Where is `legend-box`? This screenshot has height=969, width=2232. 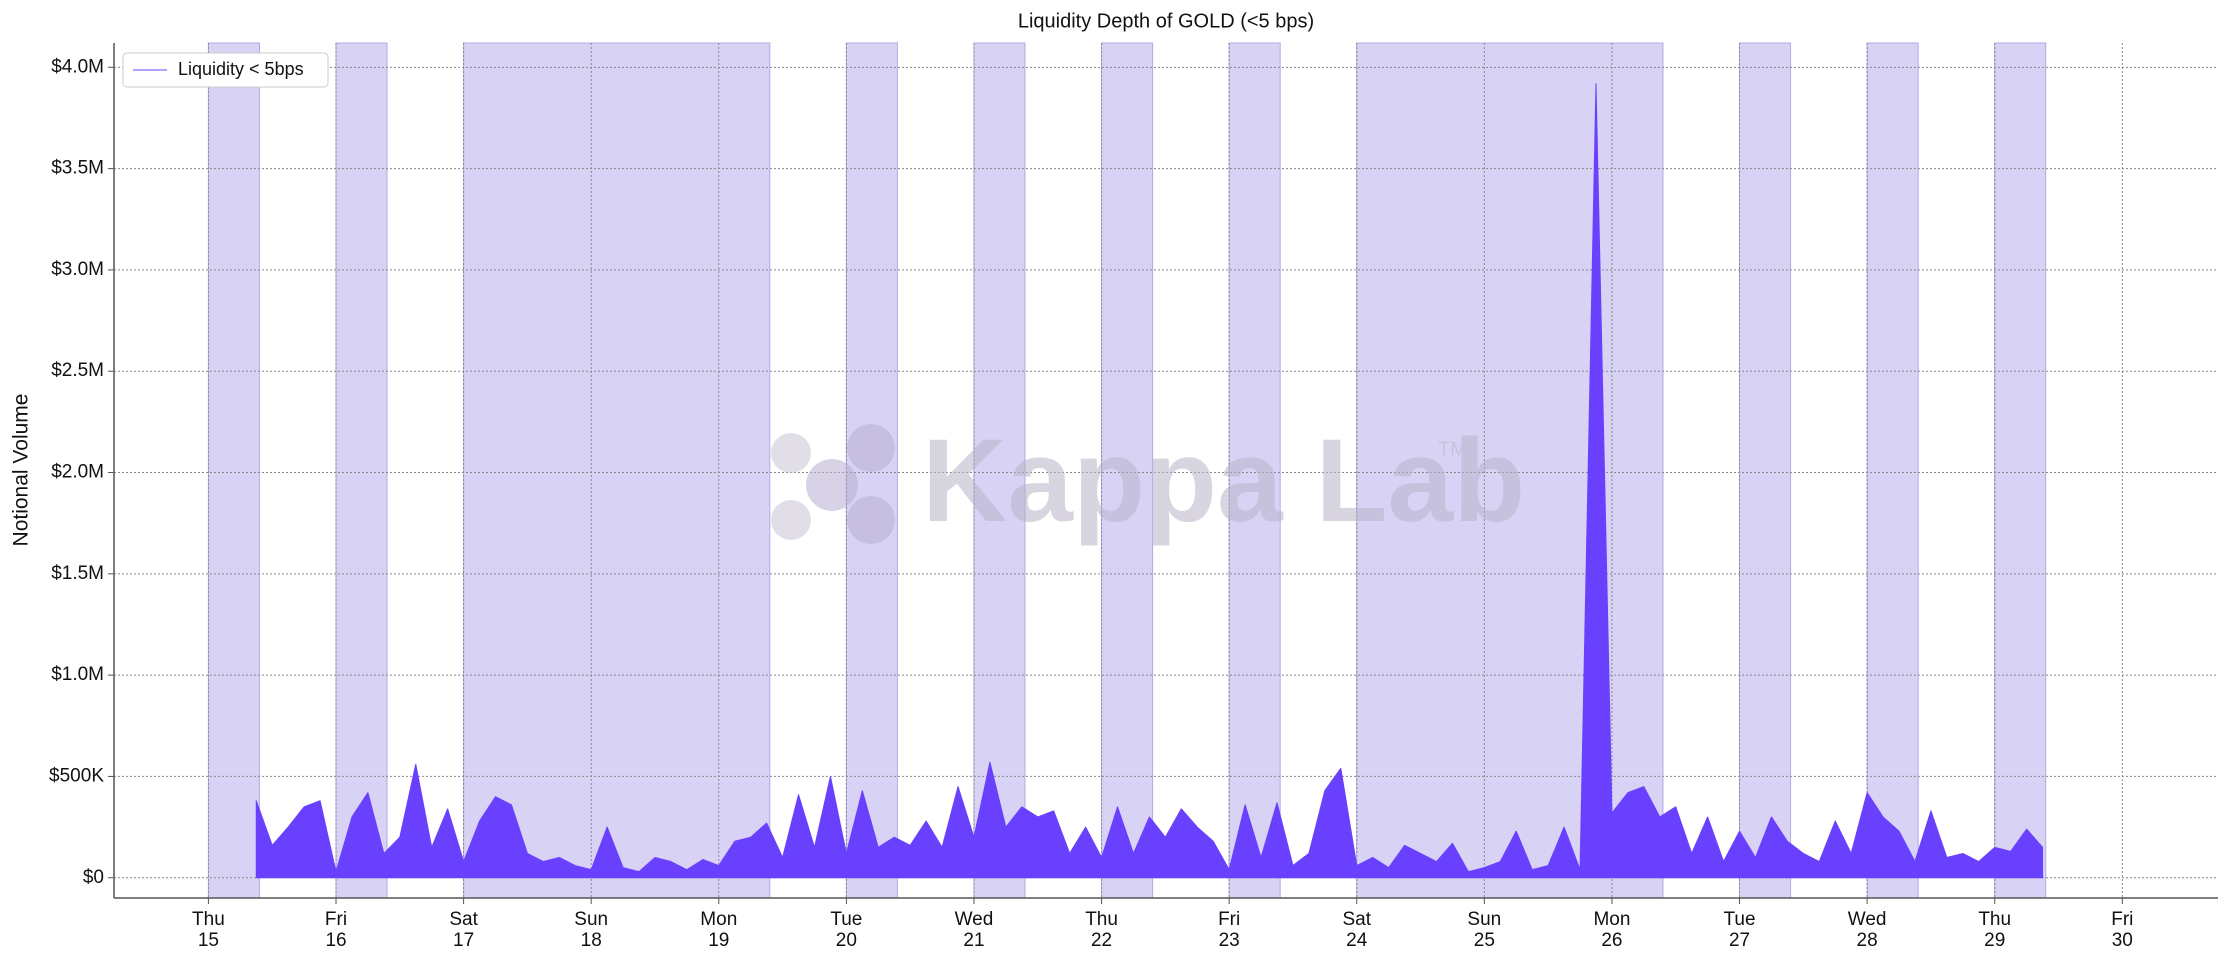
legend-box is located at coordinates (225, 70).